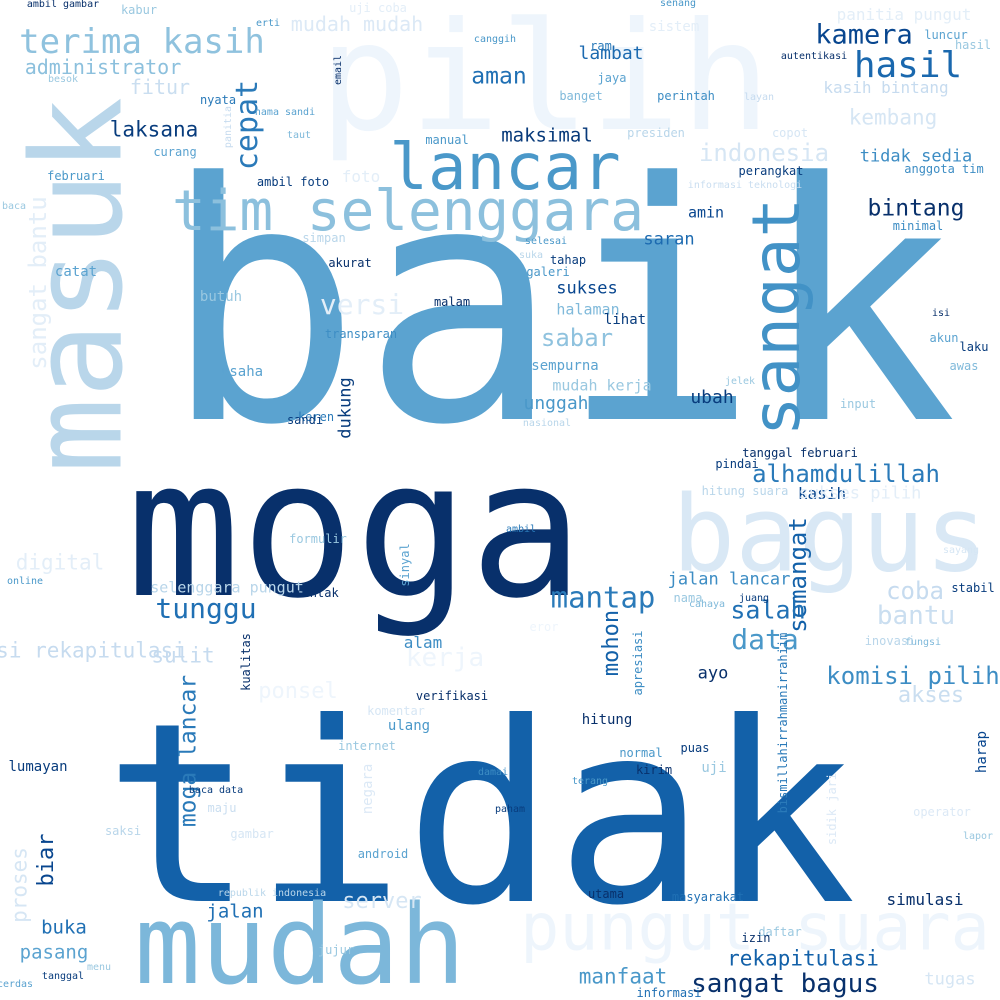 This screenshot has width=1000, height=1000. What do you see at coordinates (447, 140) in the screenshot?
I see `word-manual: manual` at bounding box center [447, 140].